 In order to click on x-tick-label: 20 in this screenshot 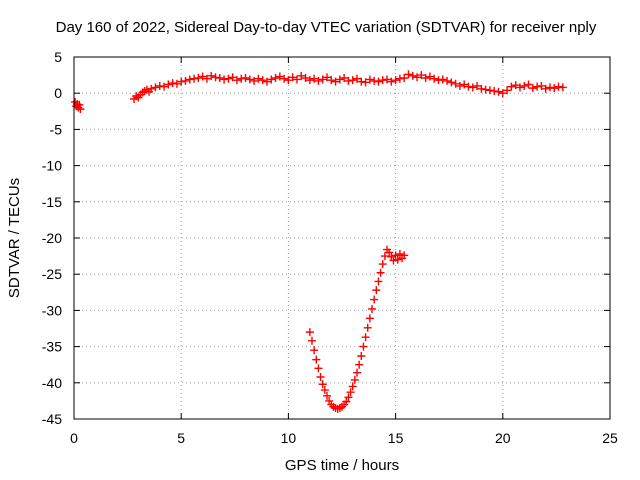, I will do `click(503, 438)`.